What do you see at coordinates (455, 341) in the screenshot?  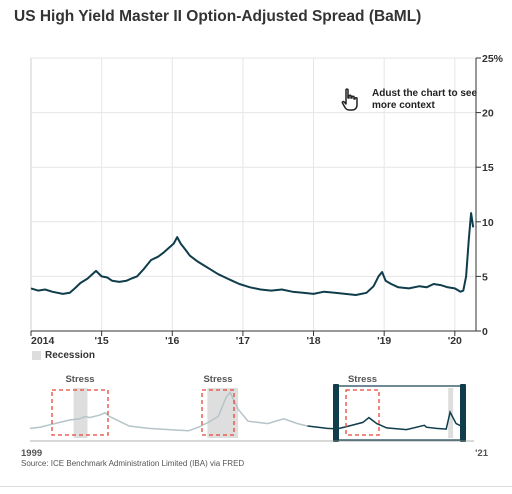 I see `x-tick-label: '20` at bounding box center [455, 341].